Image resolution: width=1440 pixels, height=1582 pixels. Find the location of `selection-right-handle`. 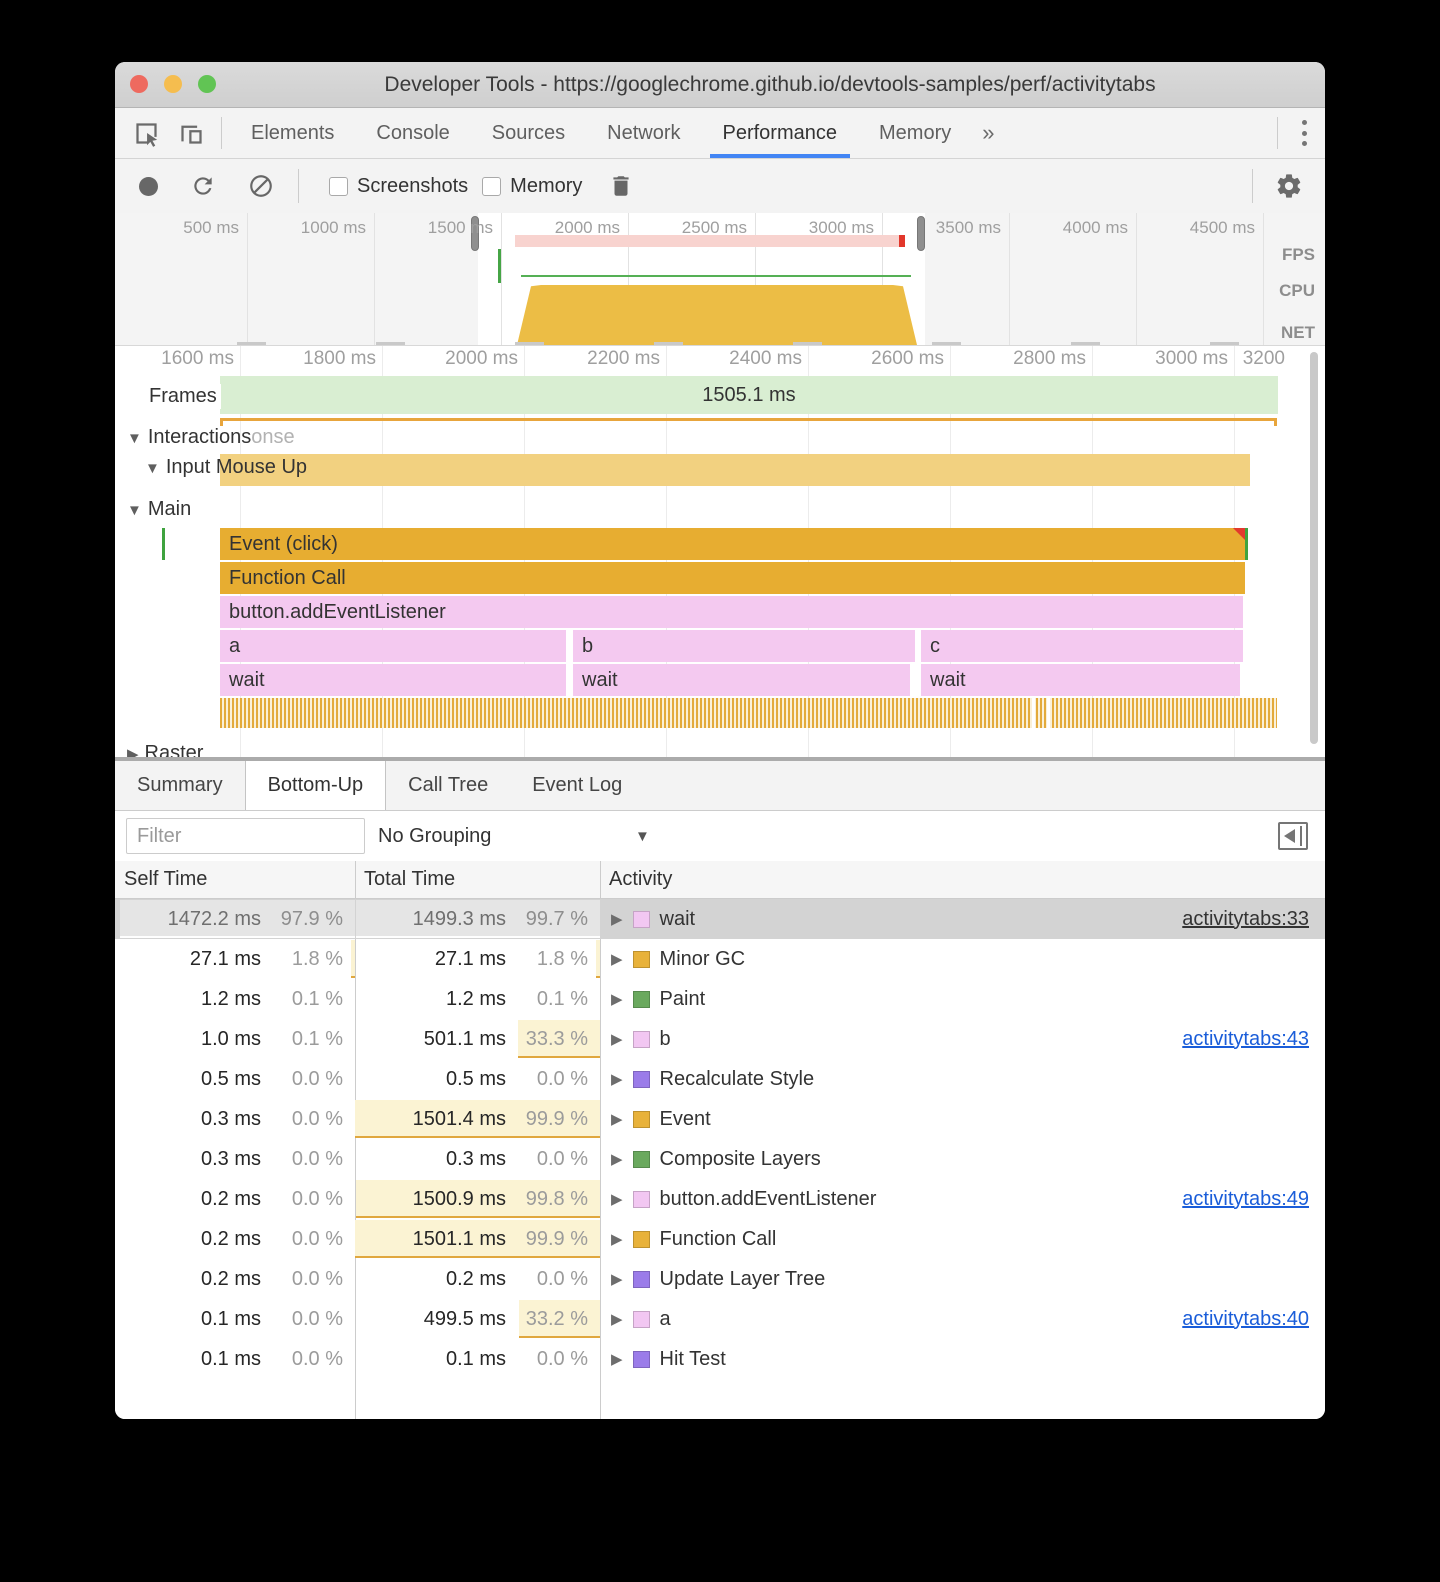

selection-right-handle is located at coordinates (921, 233).